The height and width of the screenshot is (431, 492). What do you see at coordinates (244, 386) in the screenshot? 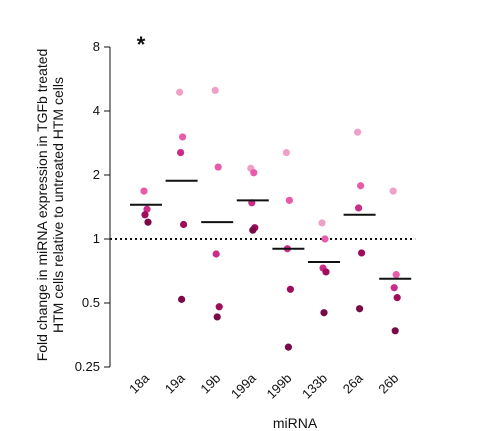
I see `x-tick-label: 199a` at bounding box center [244, 386].